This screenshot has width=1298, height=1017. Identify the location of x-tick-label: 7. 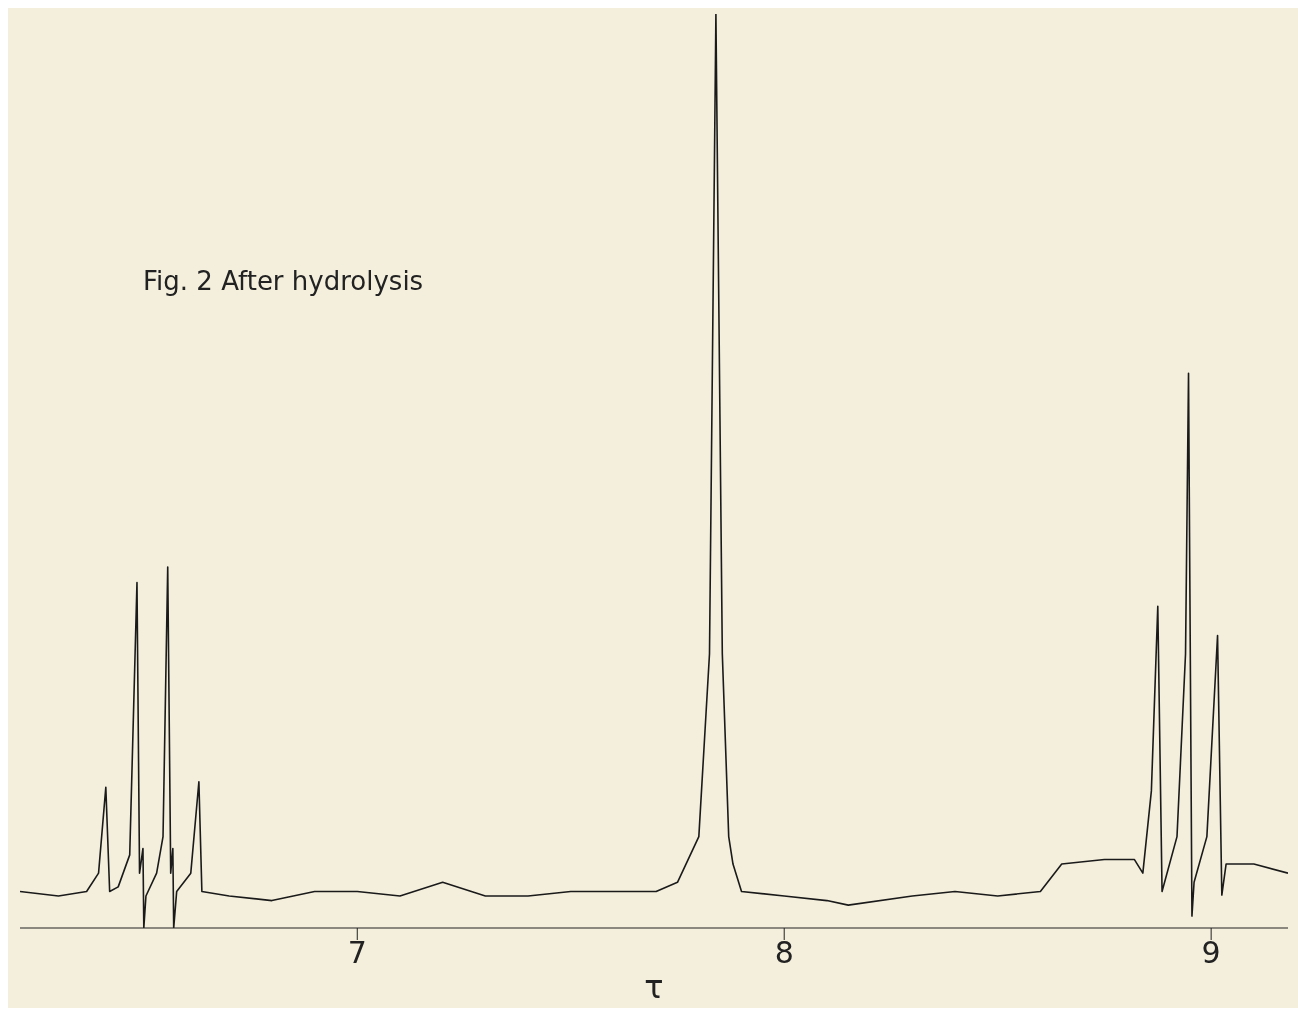
(357, 953).